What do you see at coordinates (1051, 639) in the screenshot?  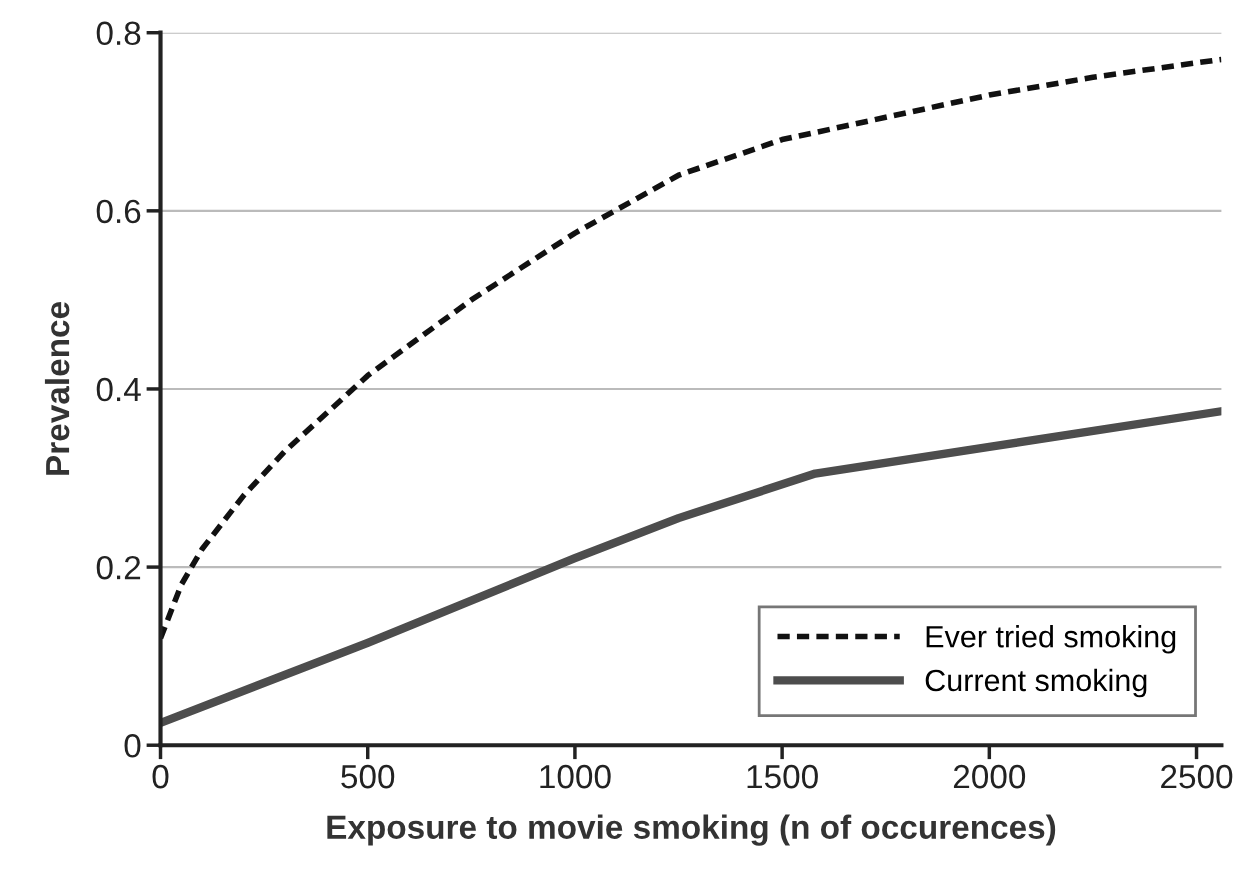 I see `legend-label: Ever tried smoking` at bounding box center [1051, 639].